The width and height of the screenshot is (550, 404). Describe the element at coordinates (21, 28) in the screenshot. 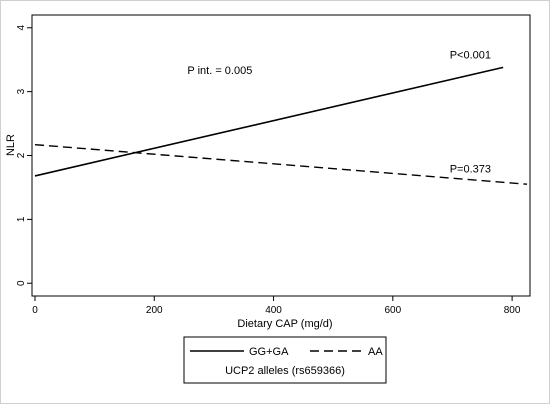

I see `y-tick-label: 4` at that location.